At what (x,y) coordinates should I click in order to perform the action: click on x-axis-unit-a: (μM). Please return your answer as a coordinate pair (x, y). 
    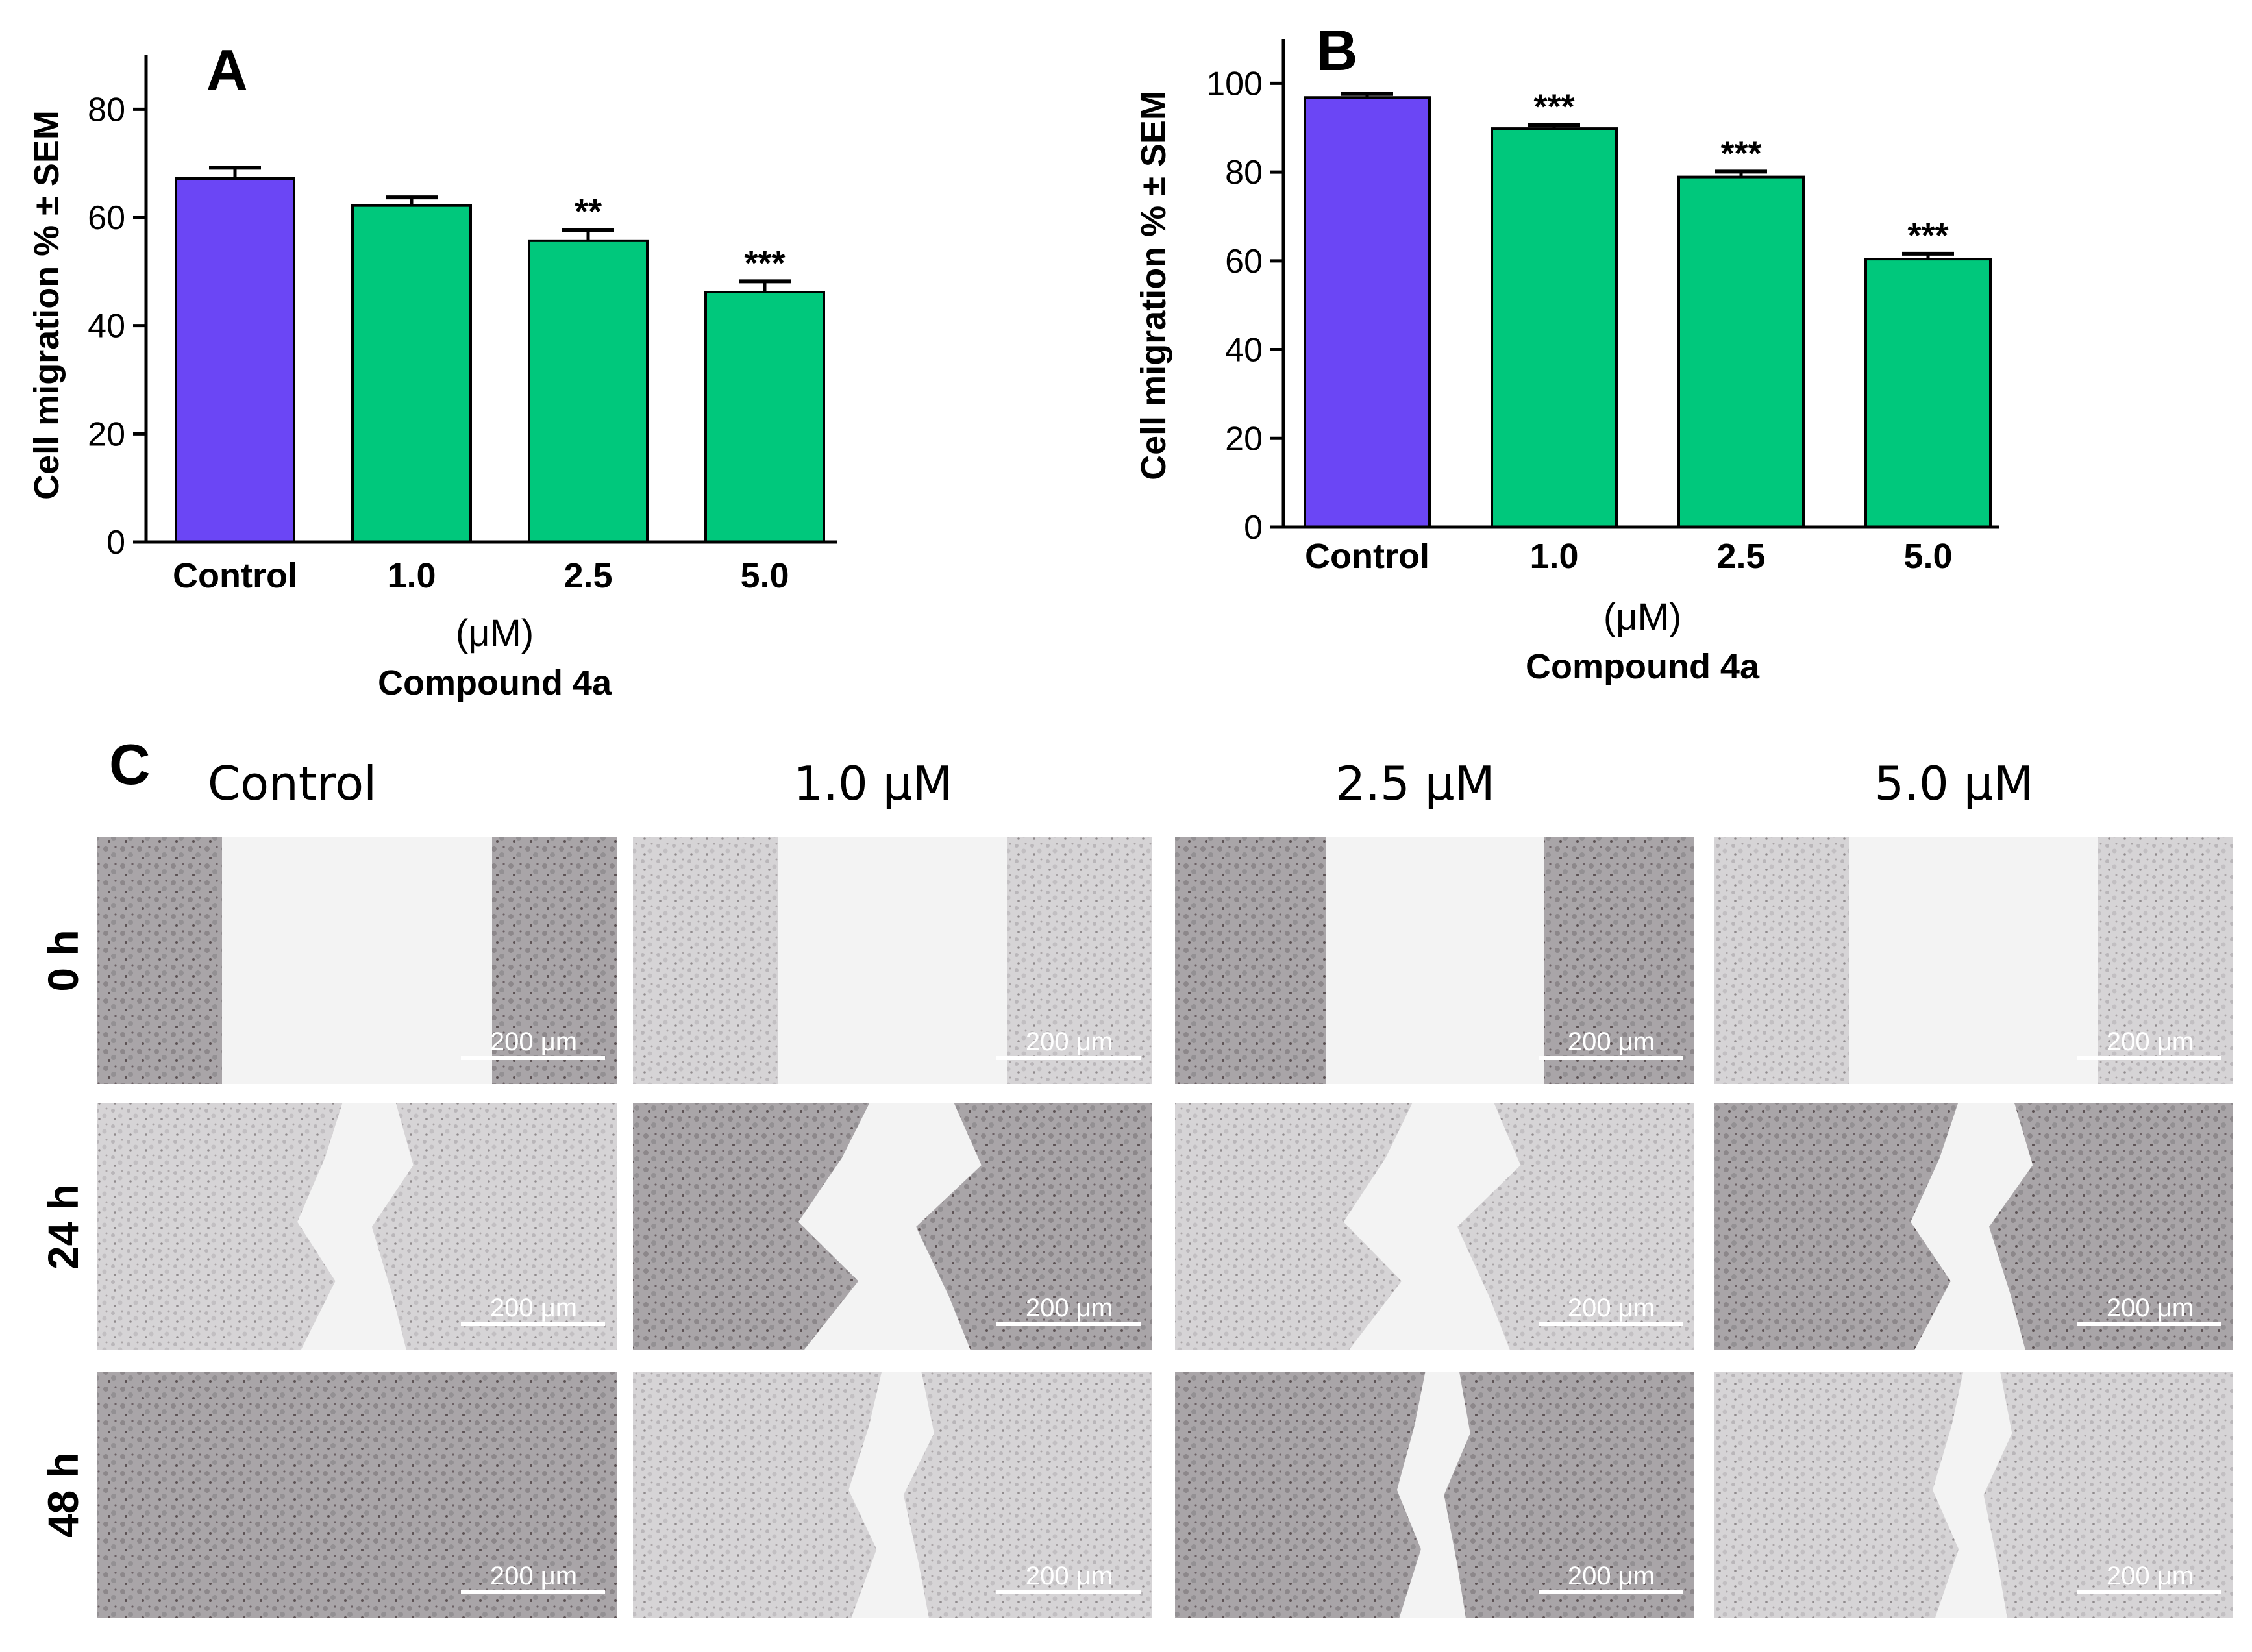
    Looking at the image, I should click on (495, 633).